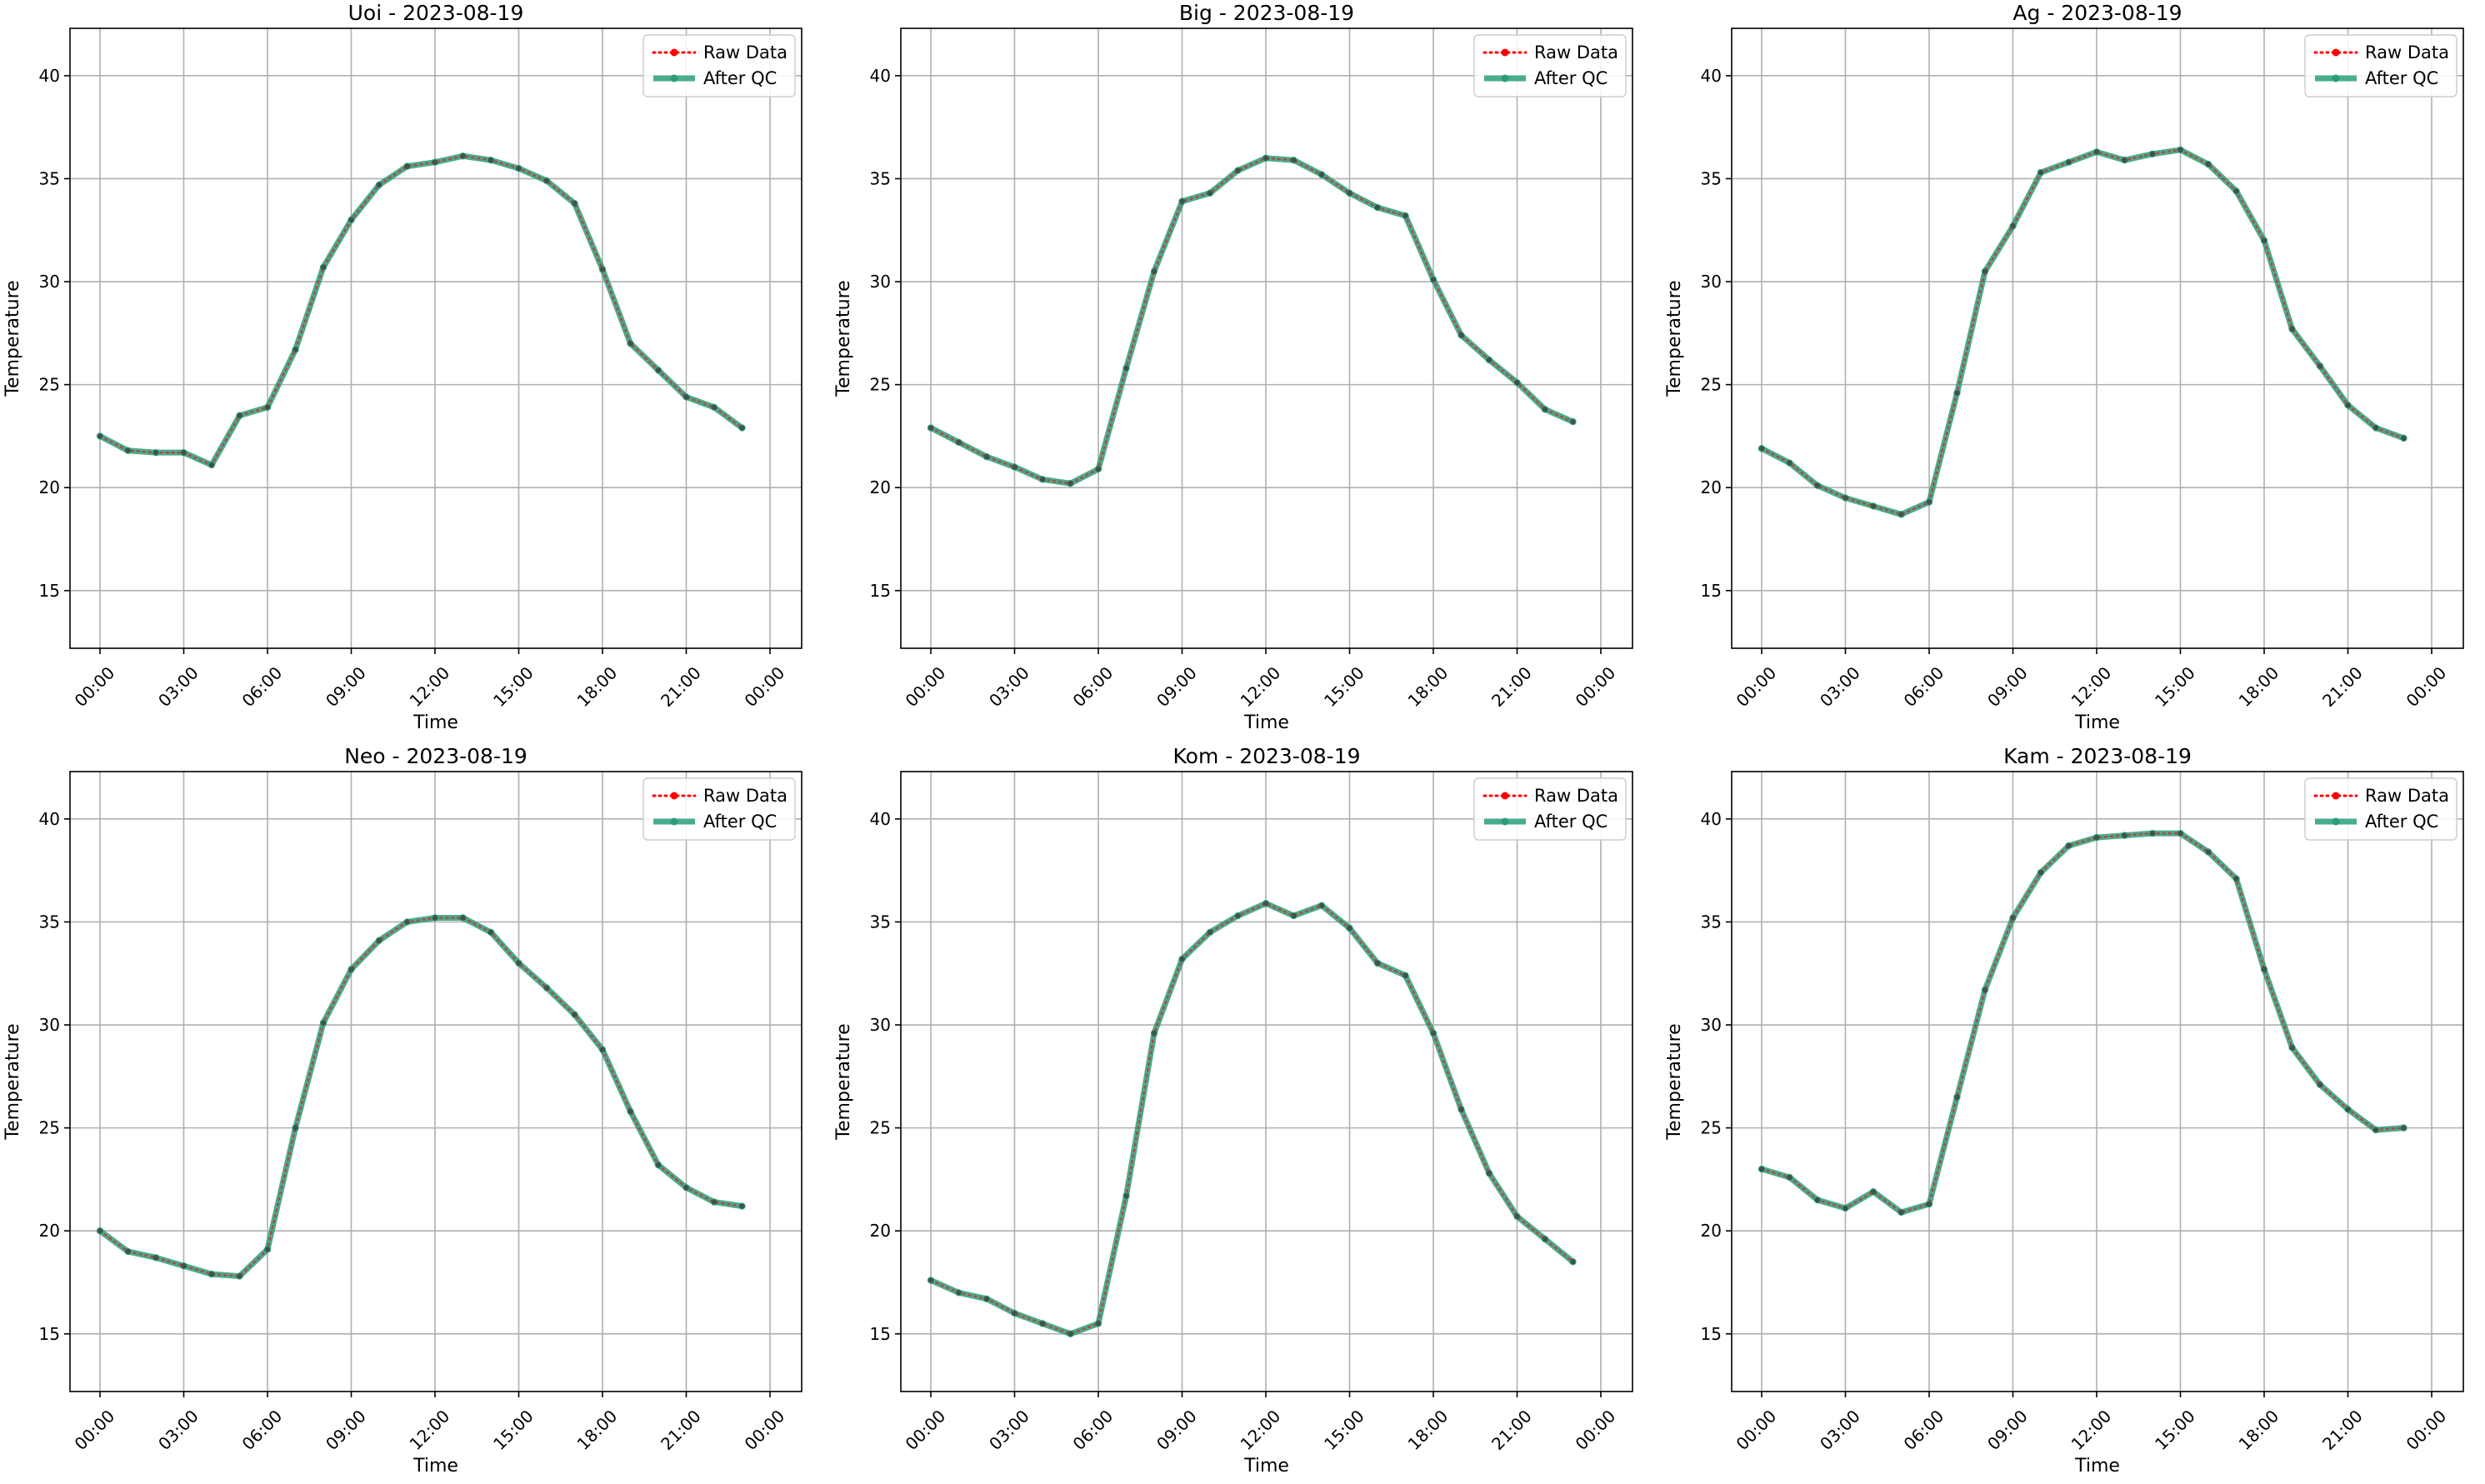  Describe the element at coordinates (1266, 13) in the screenshot. I see `chart-title: Big - 2023-08-19` at that location.